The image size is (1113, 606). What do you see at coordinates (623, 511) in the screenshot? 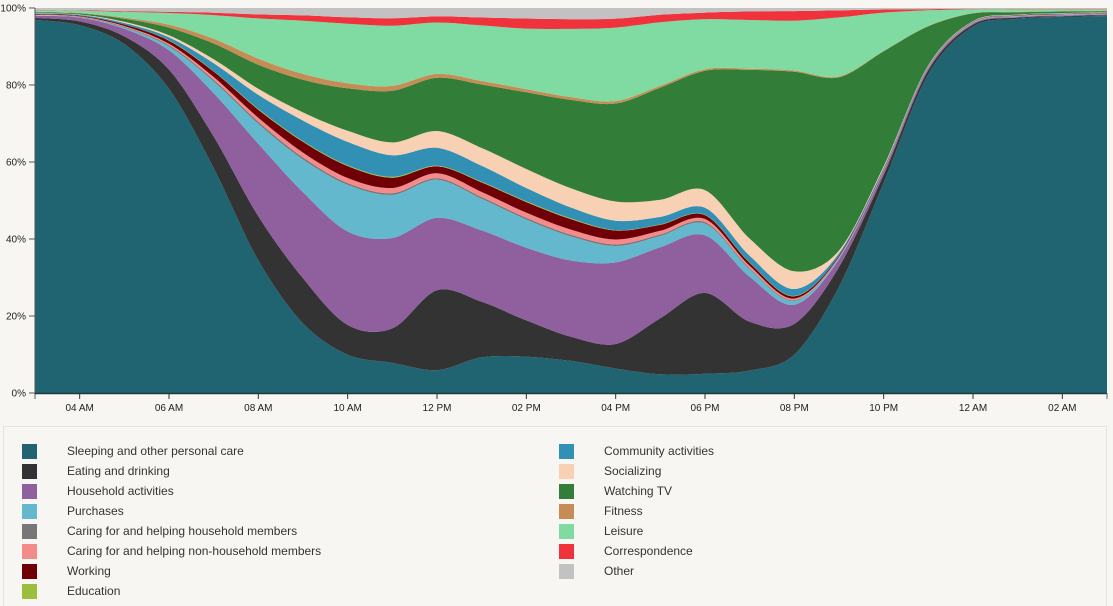
I see `legend-label: Fitness` at bounding box center [623, 511].